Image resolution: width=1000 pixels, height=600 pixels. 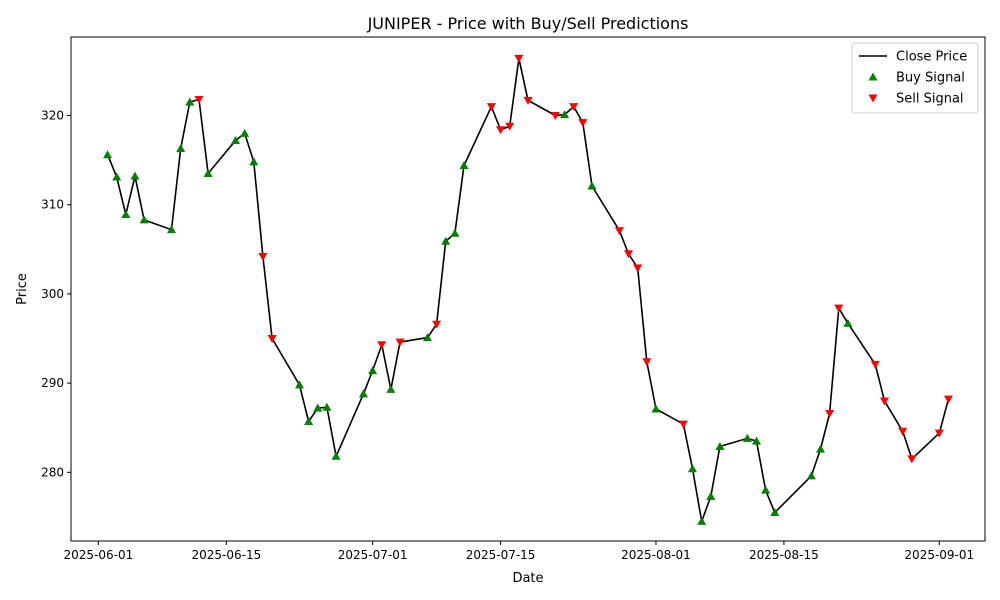 I want to click on legend-entry-label: Buy Signal, so click(x=930, y=78).